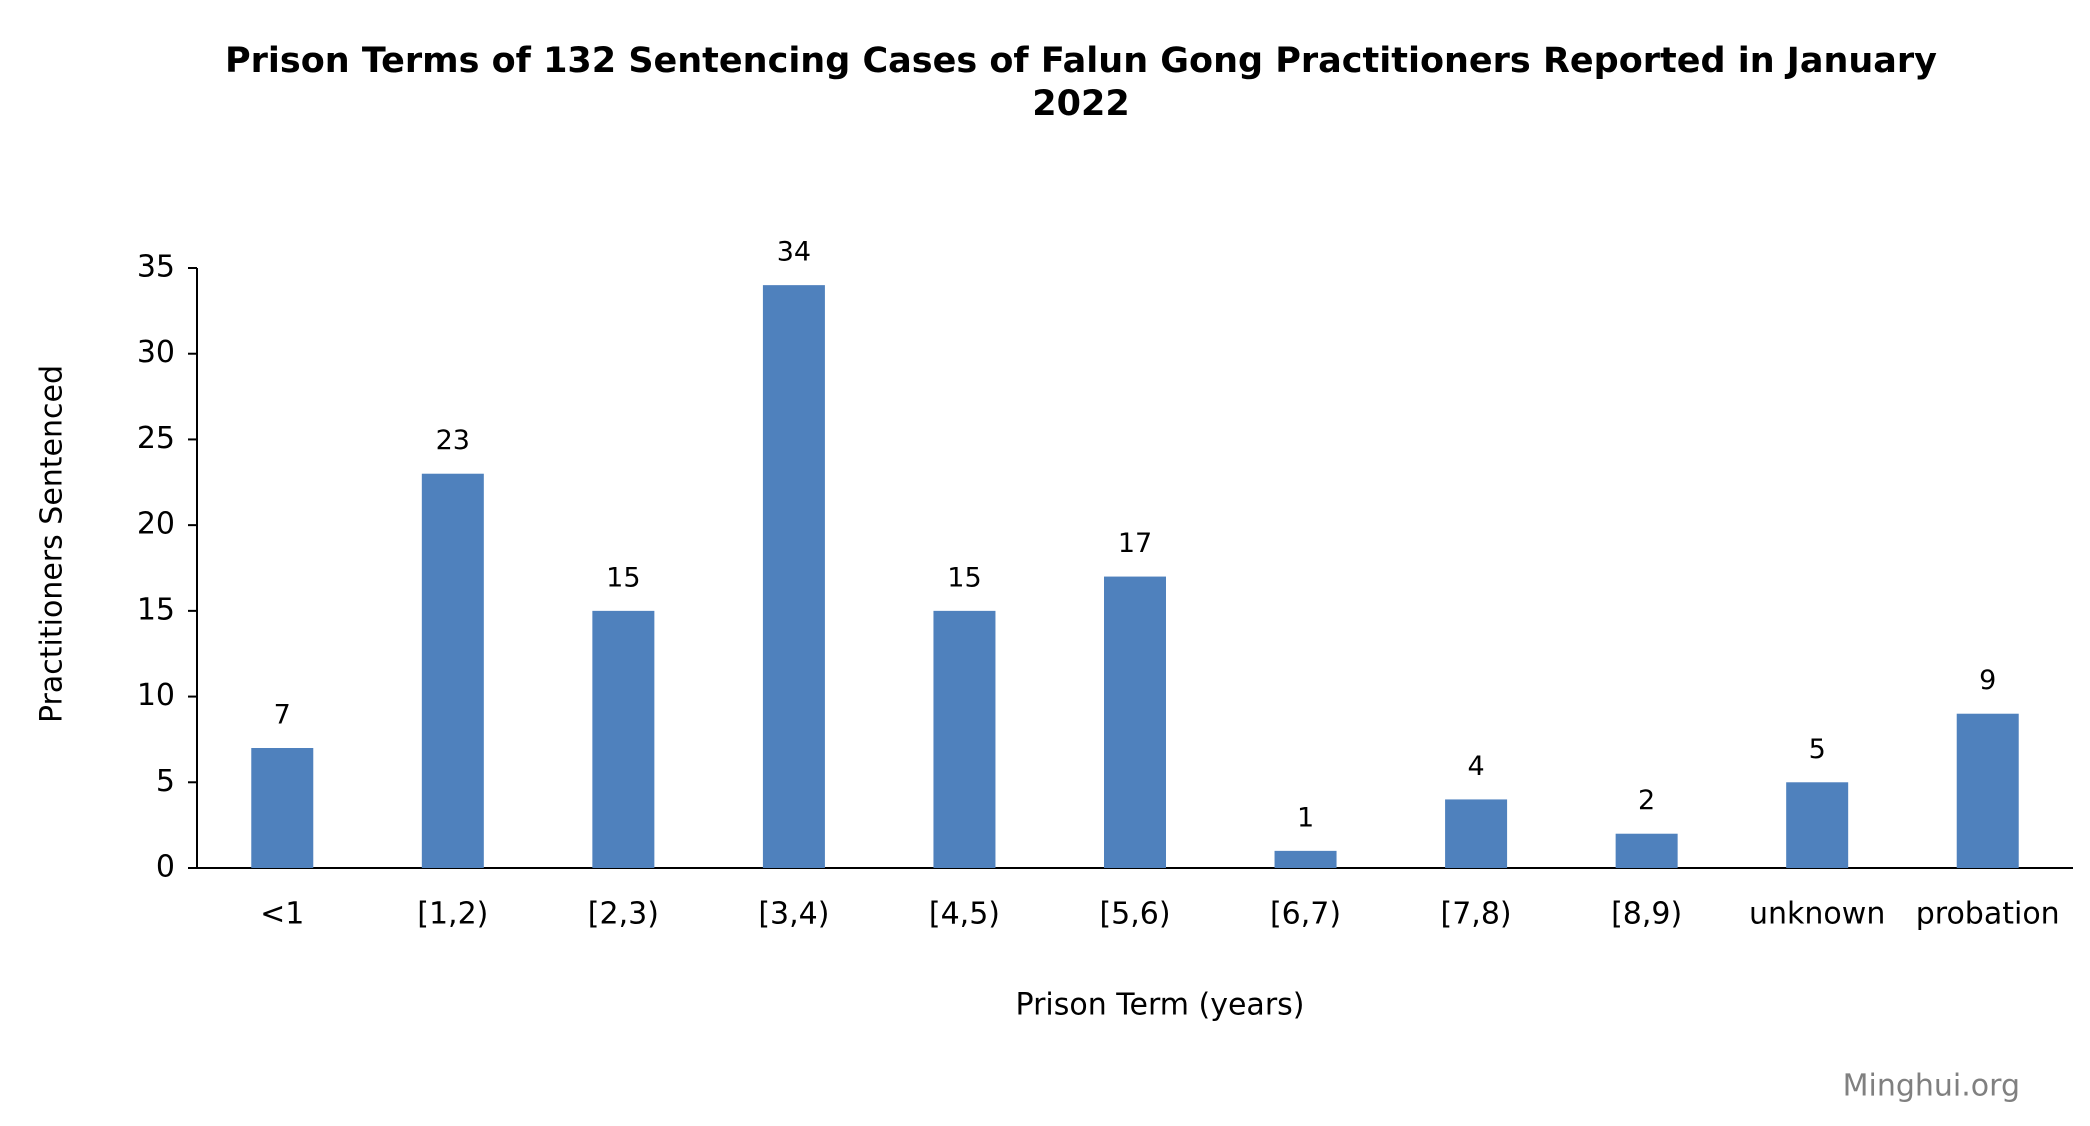 The image size is (2090, 1126). Describe the element at coordinates (156, 438) in the screenshot. I see `y-tick-label: 25` at that location.